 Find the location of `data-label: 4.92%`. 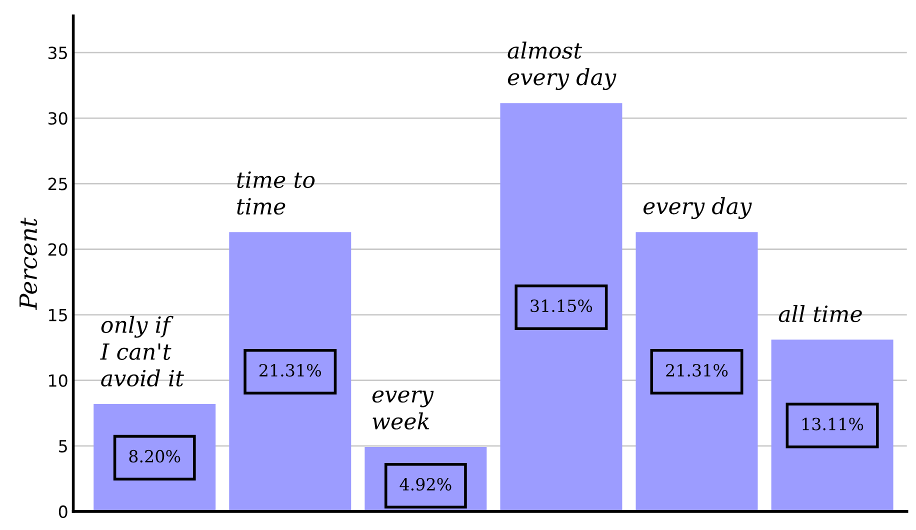

data-label: 4.92% is located at coordinates (426, 484).